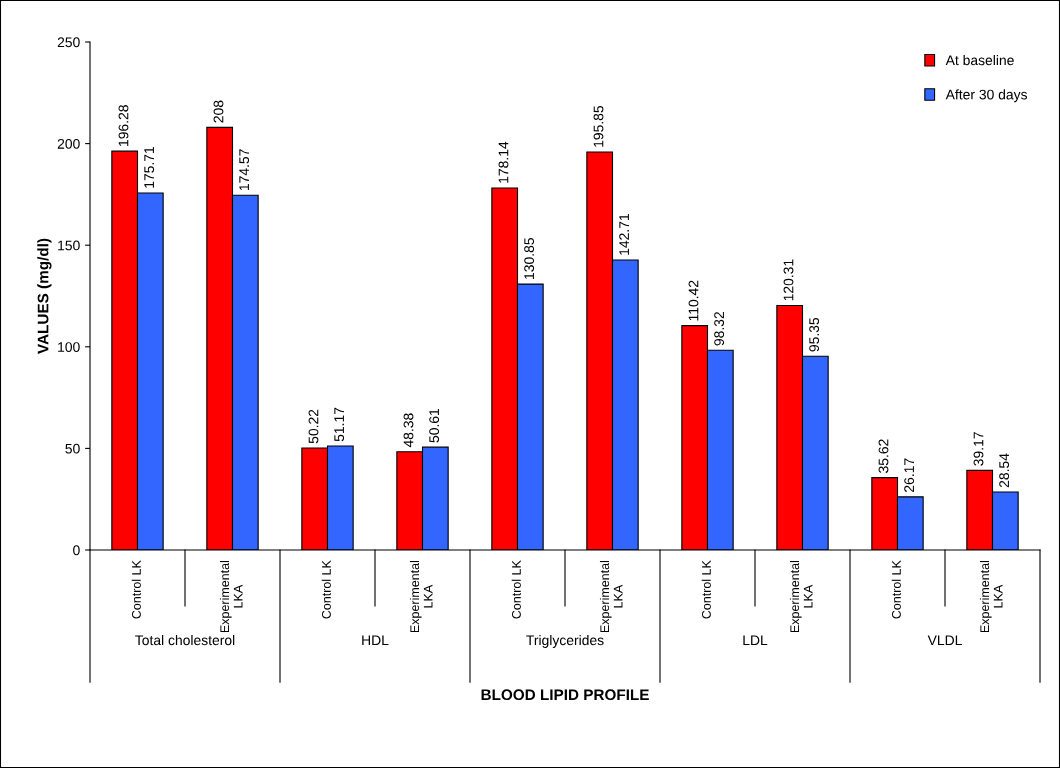 The image size is (1060, 768). What do you see at coordinates (693, 300) in the screenshot?
I see `data-label: 110.42` at bounding box center [693, 300].